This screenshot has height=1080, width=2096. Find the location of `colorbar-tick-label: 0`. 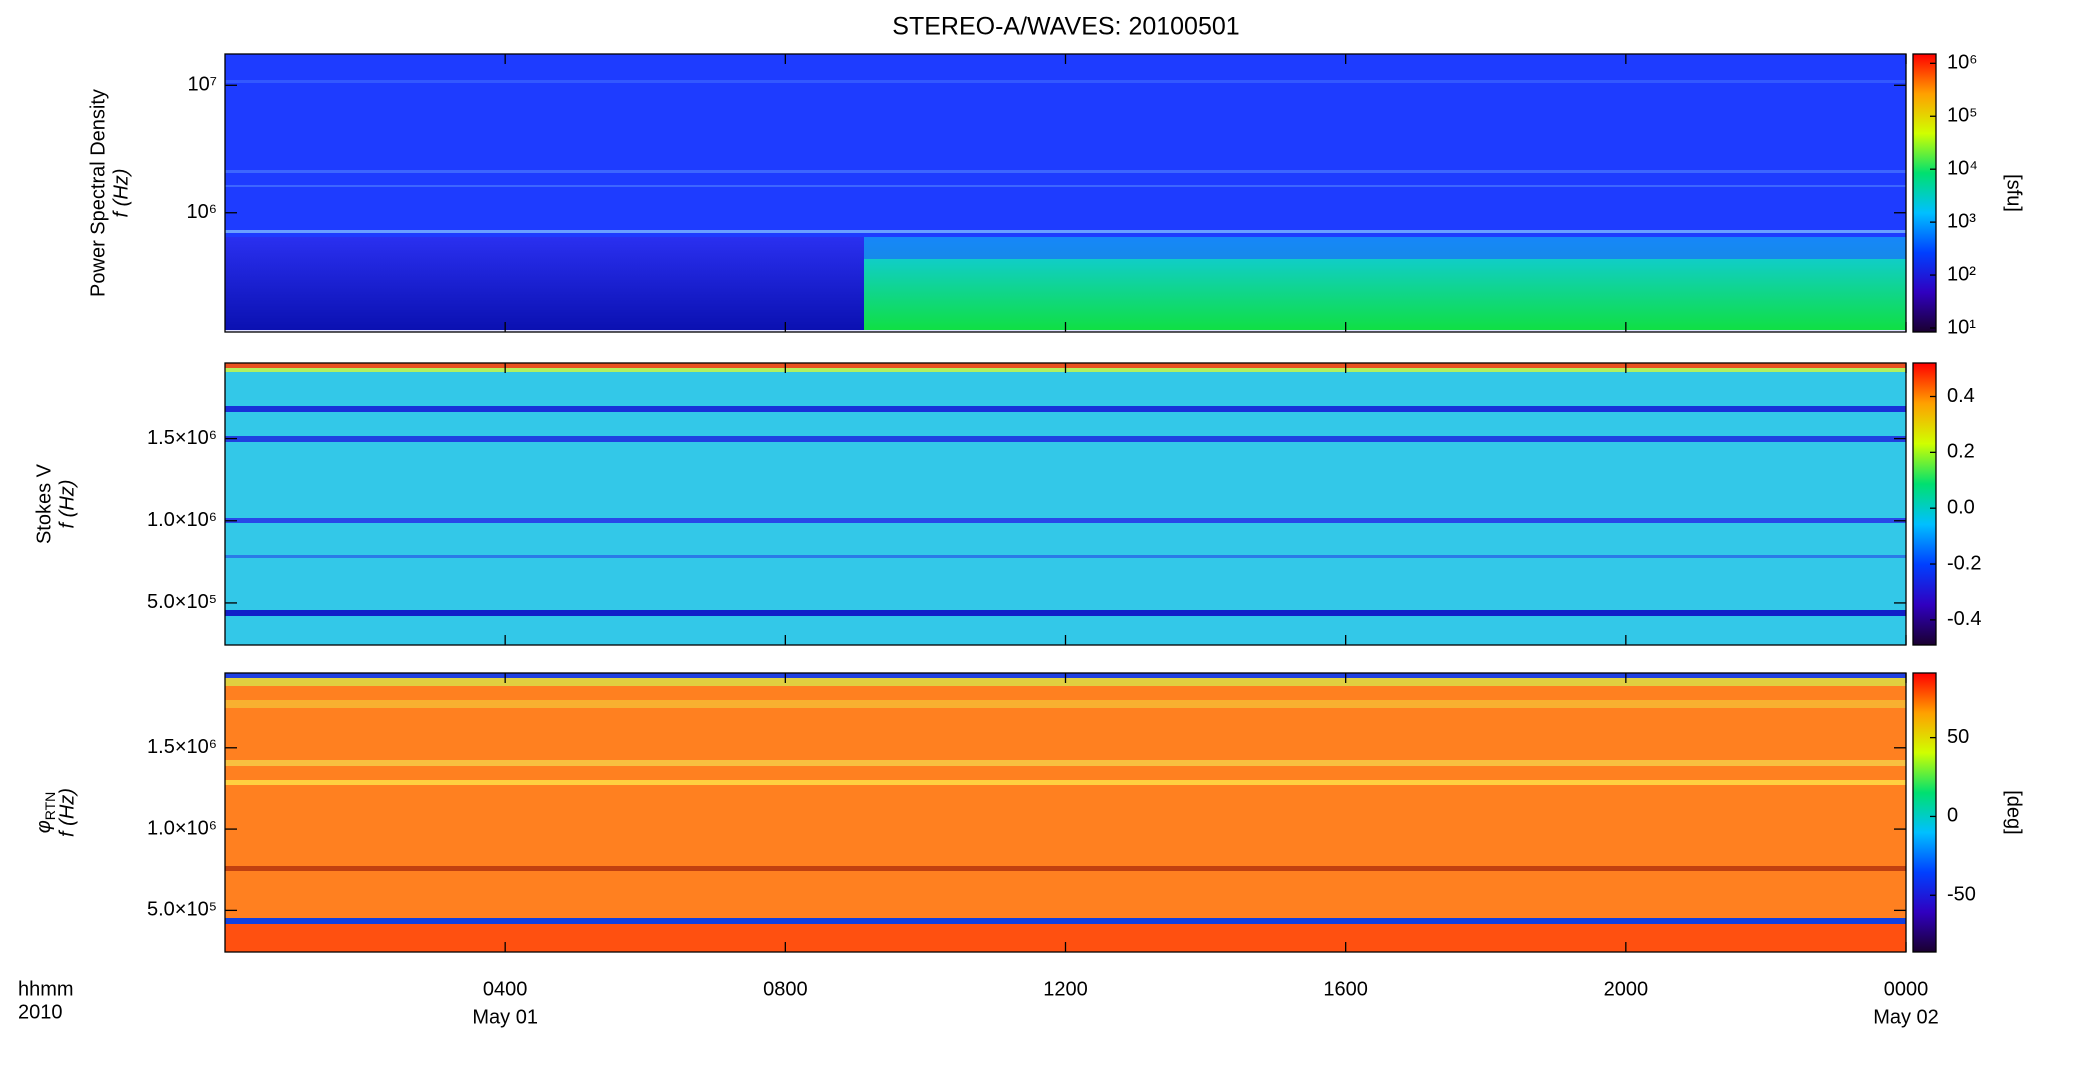

colorbar-tick-label: 0 is located at coordinates (1952, 816).